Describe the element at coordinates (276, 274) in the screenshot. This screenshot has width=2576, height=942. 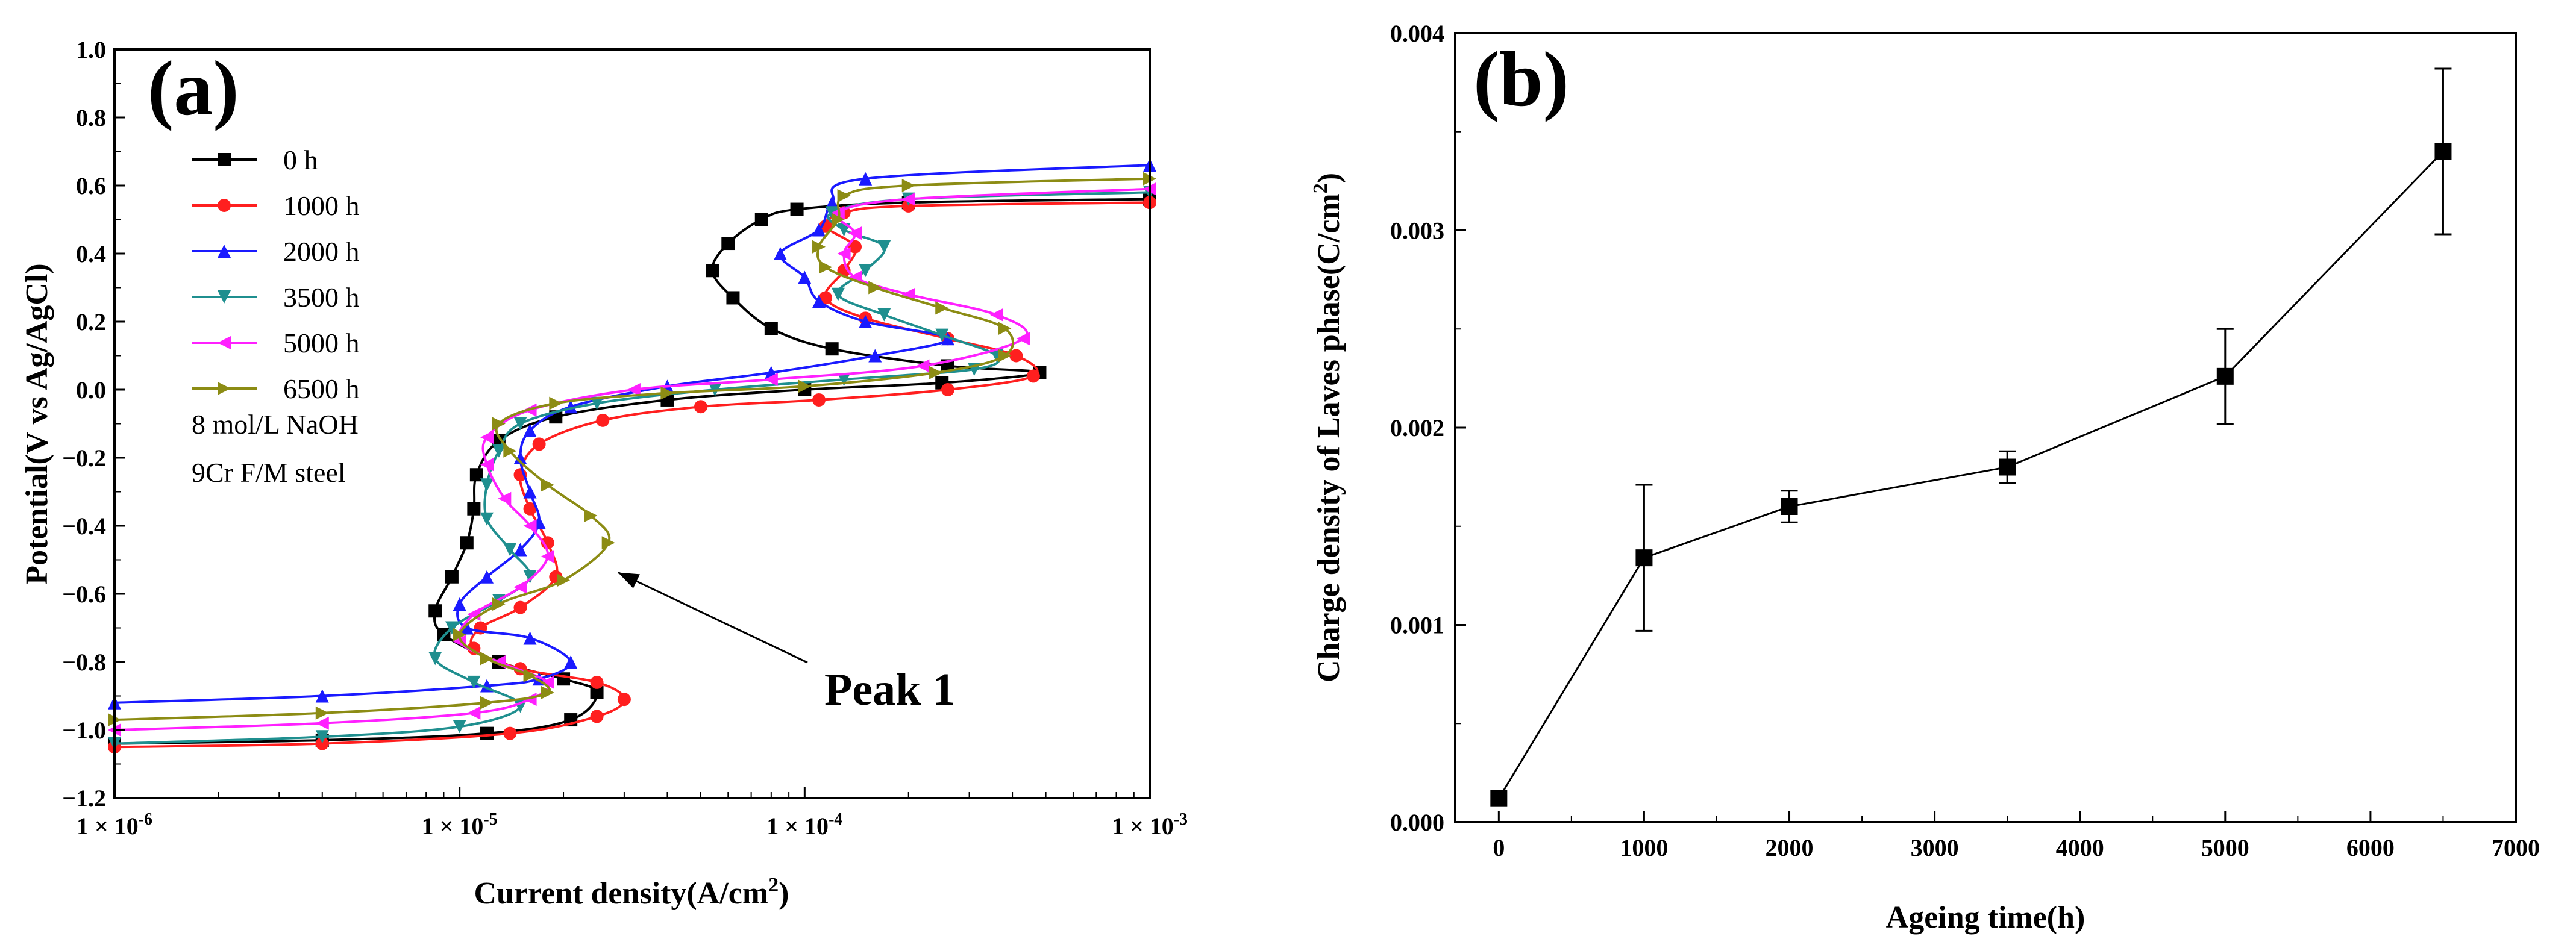
I see `panel-a-legend: 0 h 1000 h 2000 h 3500 h 5000 h 6500 h` at that location.